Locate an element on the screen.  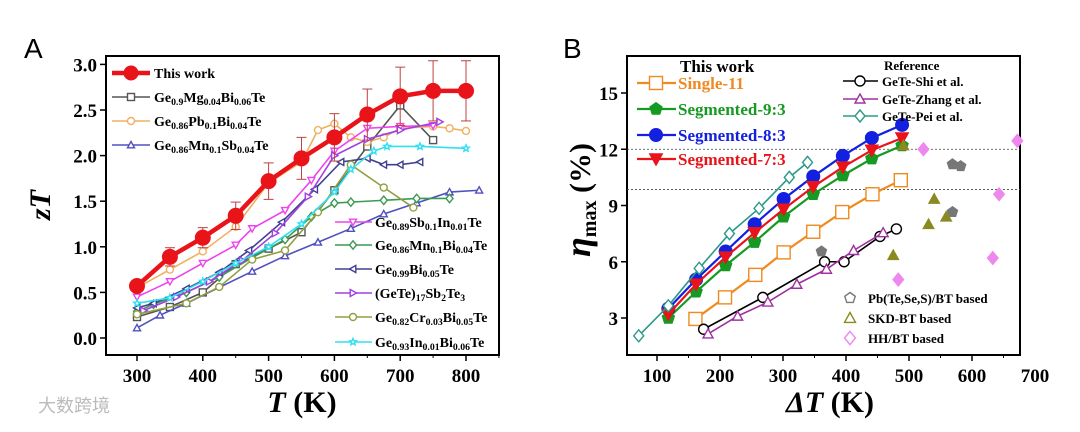
label-part: 0.06 is located at coordinates (461, 347).